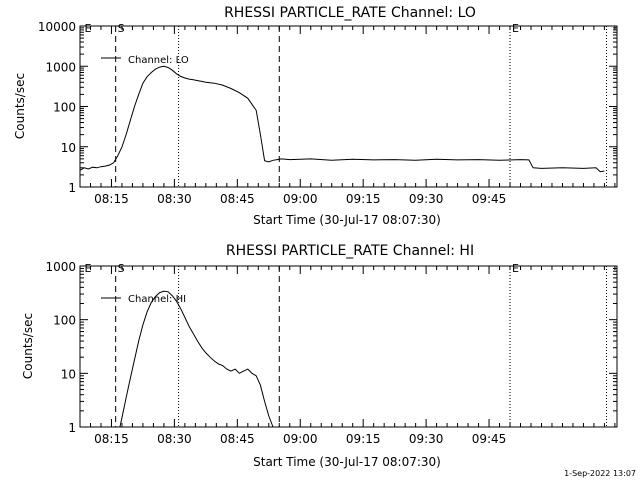  What do you see at coordinates (489, 199) in the screenshot?
I see `panel-lo-xtick-label: 09:45` at bounding box center [489, 199].